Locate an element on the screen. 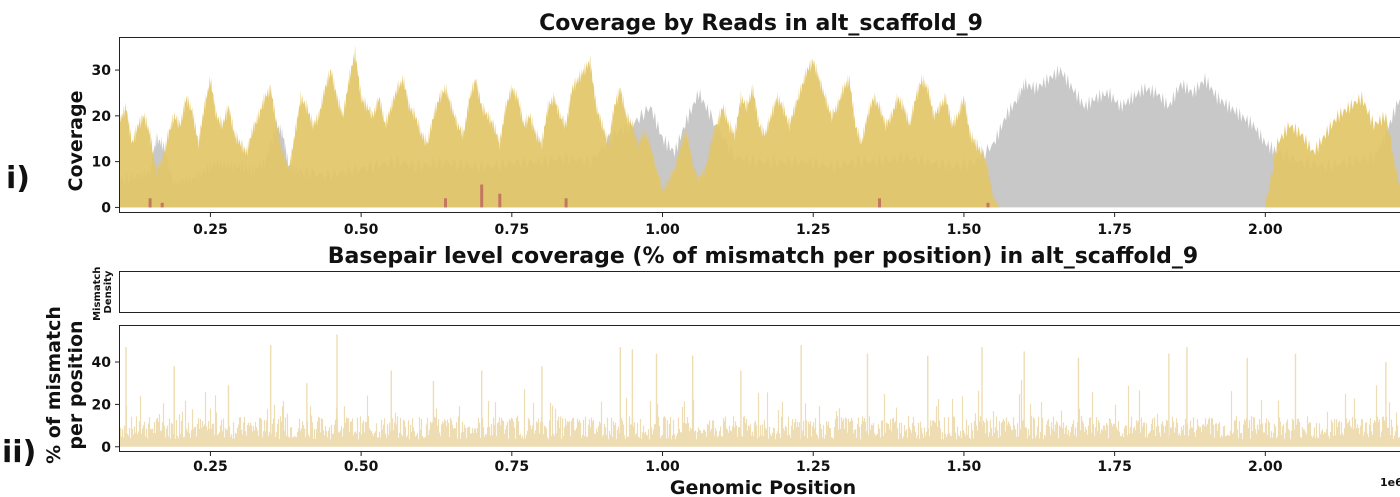 Image resolution: width=1400 pixels, height=497 pixels. top-x-tick-label: 0.50 is located at coordinates (361, 230).